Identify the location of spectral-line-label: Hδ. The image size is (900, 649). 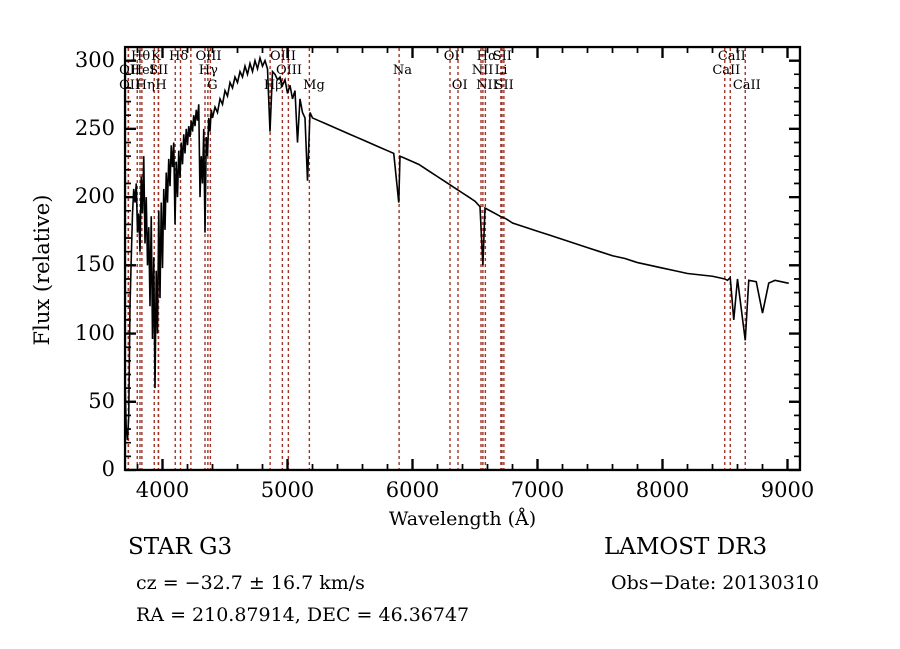
(179, 56).